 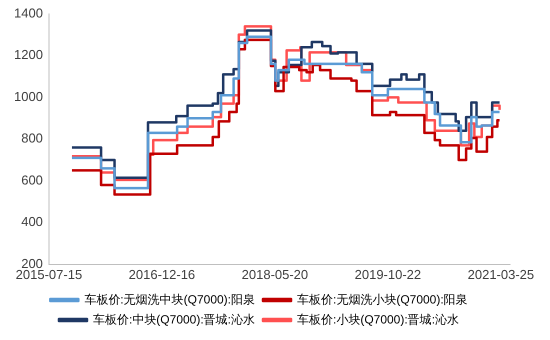 What do you see at coordinates (378, 319) in the screenshot?
I see `legend-label: 车板价:小块(Q7000):晋城:沁水` at bounding box center [378, 319].